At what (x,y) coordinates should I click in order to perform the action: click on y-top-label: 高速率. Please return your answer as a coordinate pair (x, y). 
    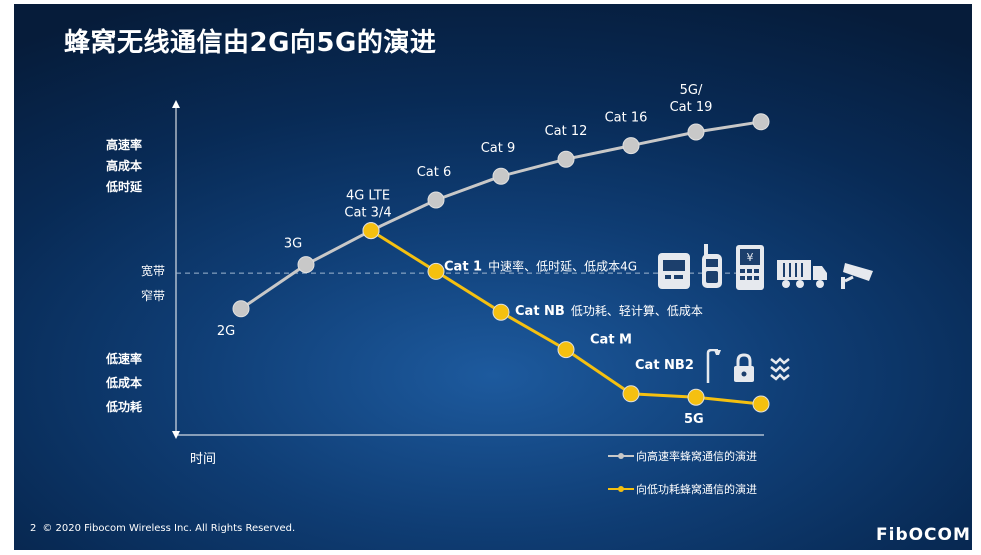
    Looking at the image, I should click on (124, 145).